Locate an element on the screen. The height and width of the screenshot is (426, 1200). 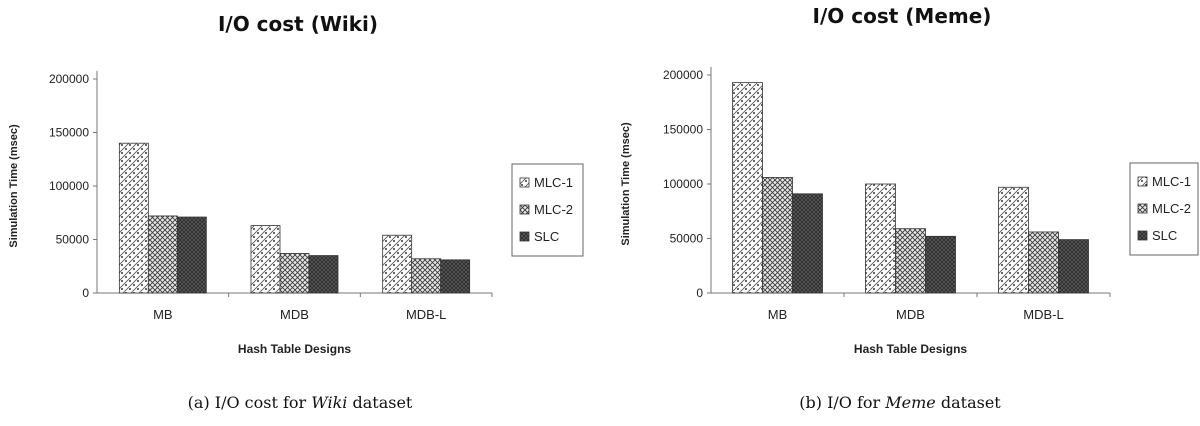
caption-prefix: (b) I/O for is located at coordinates (842, 402).